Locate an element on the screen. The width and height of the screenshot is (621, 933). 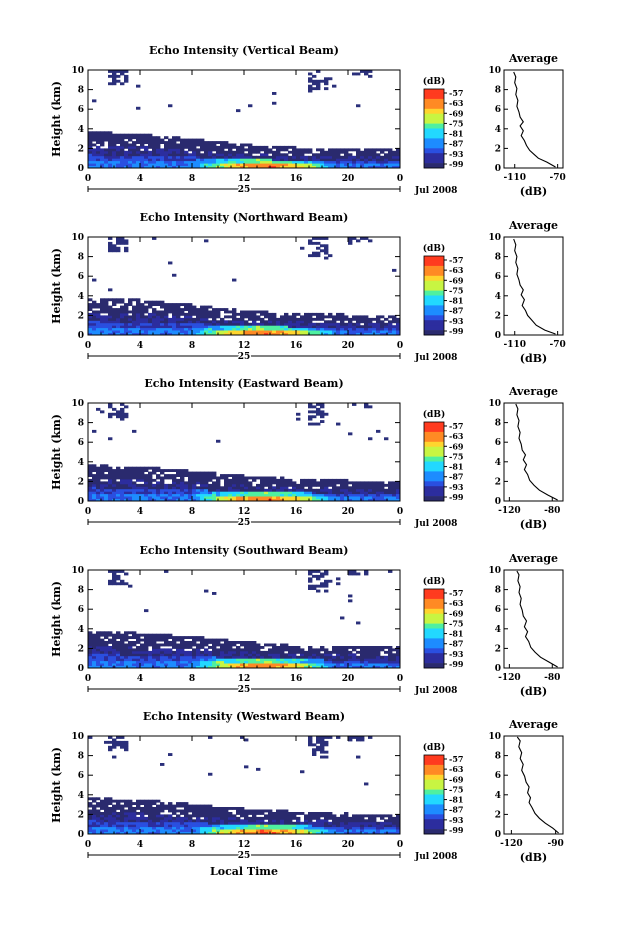
average-title: Average is located at coordinates (533, 558).